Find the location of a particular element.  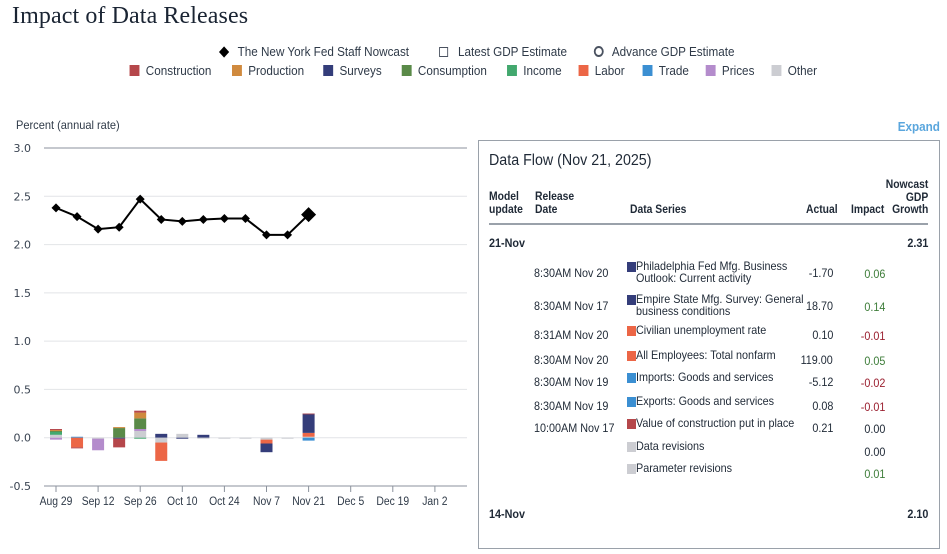

legend-item-nowcast: The New York Fed Staff Nowcast is located at coordinates (314, 51).